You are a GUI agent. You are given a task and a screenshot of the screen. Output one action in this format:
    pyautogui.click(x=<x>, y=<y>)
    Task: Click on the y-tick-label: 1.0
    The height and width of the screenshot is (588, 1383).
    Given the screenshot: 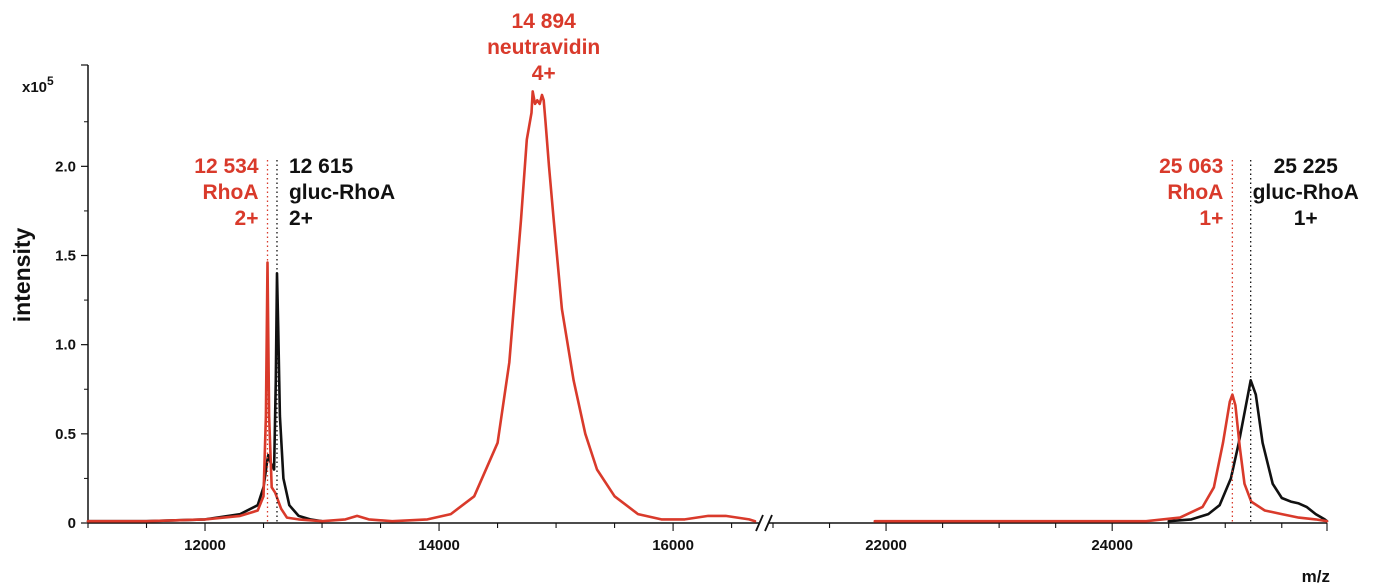 What is the action you would take?
    pyautogui.click(x=65, y=345)
    